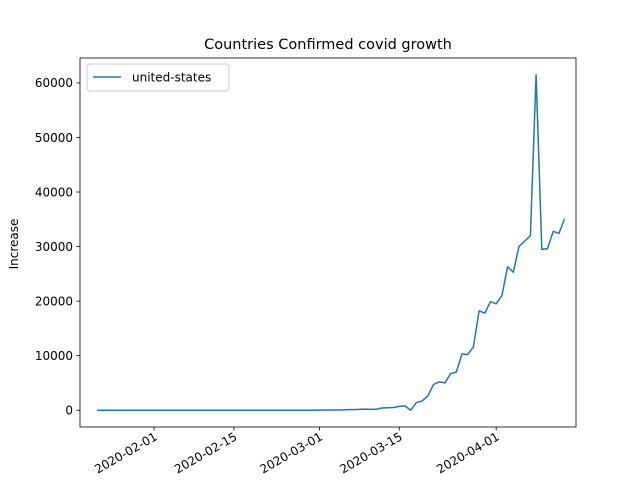 This screenshot has height=480, width=640. Describe the element at coordinates (54, 247) in the screenshot. I see `y-tick-label: 30000` at that location.